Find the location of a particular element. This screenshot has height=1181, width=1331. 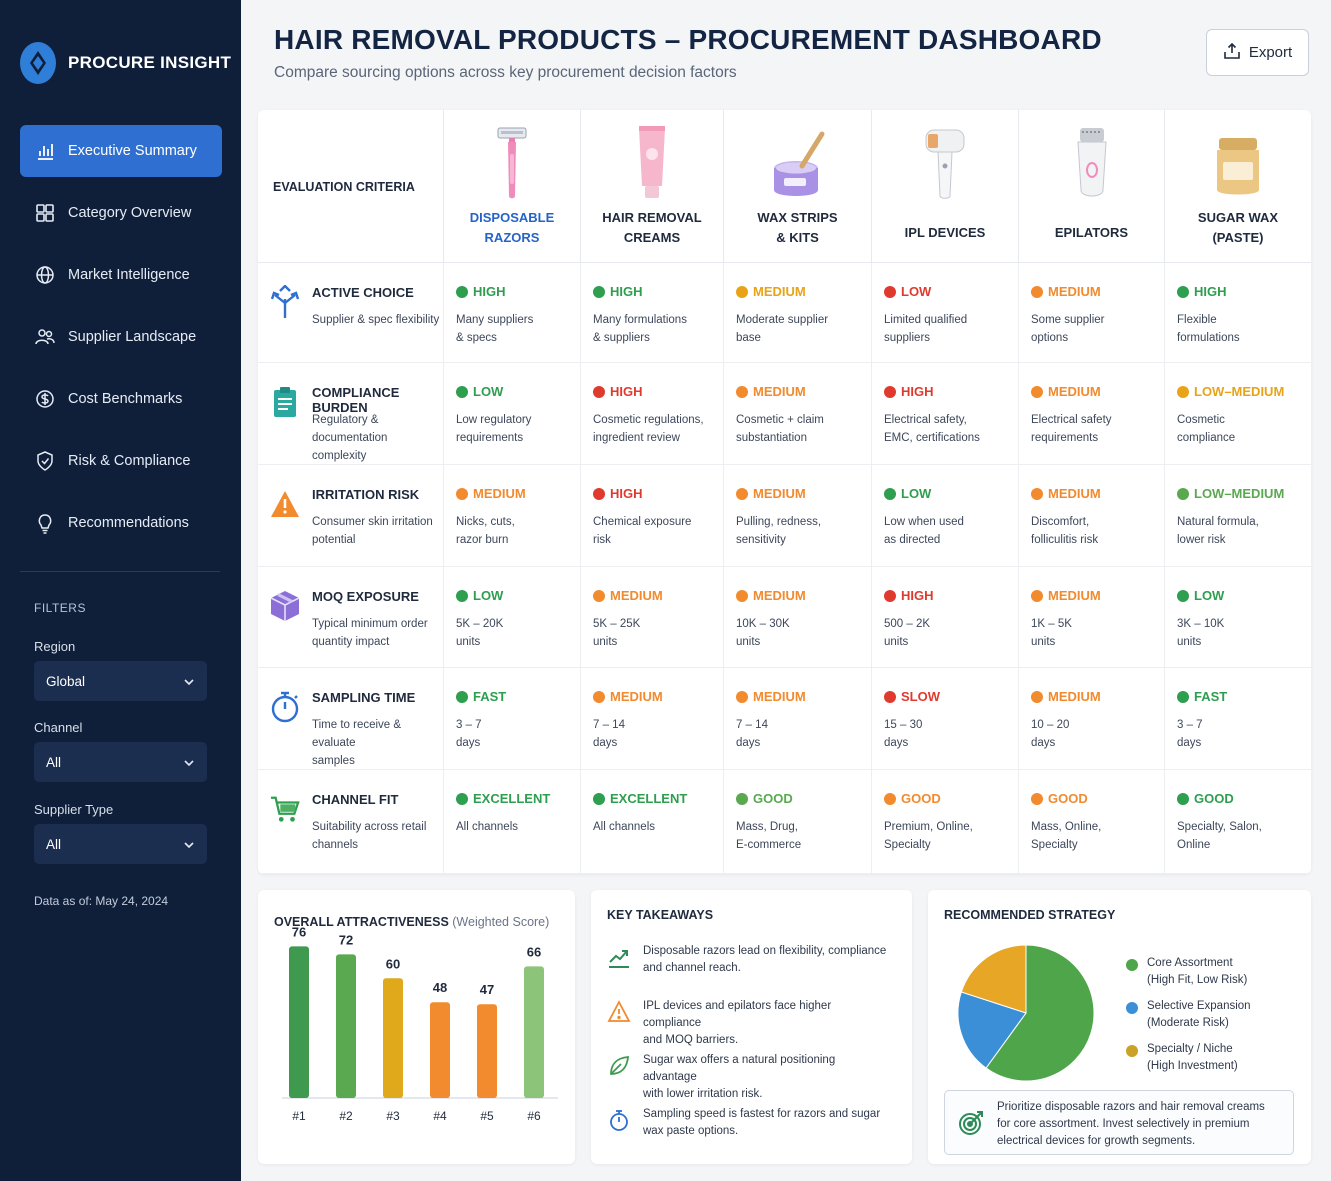

product-column-wax-strips: WAX STRIPS & KITS is located at coordinates (797, 186).